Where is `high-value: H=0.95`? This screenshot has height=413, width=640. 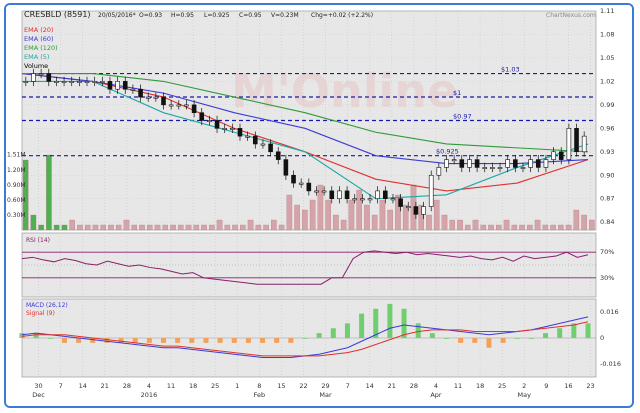
high-value: H=0.95 is located at coordinates (182, 15).